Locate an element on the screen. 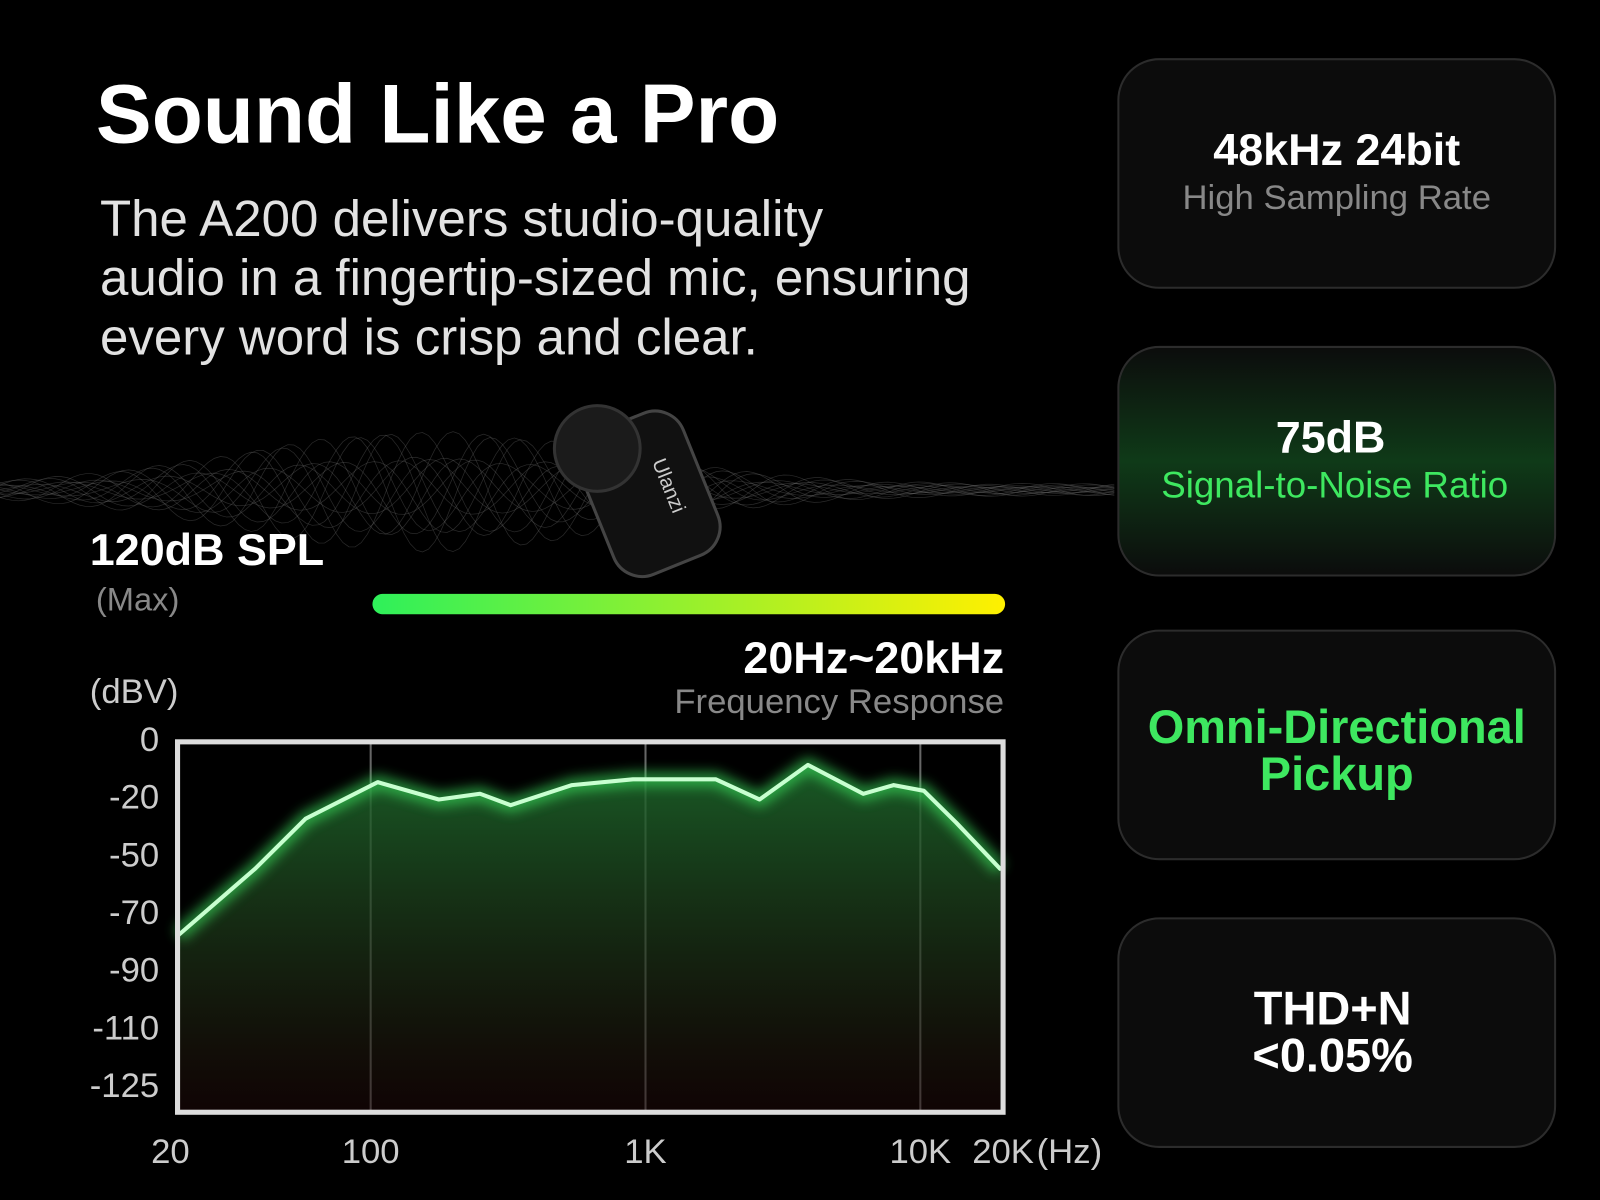 Image resolution: width=1600 pixels, height=1200 pixels. x-axis-unit: (Hz) is located at coordinates (1070, 1152).